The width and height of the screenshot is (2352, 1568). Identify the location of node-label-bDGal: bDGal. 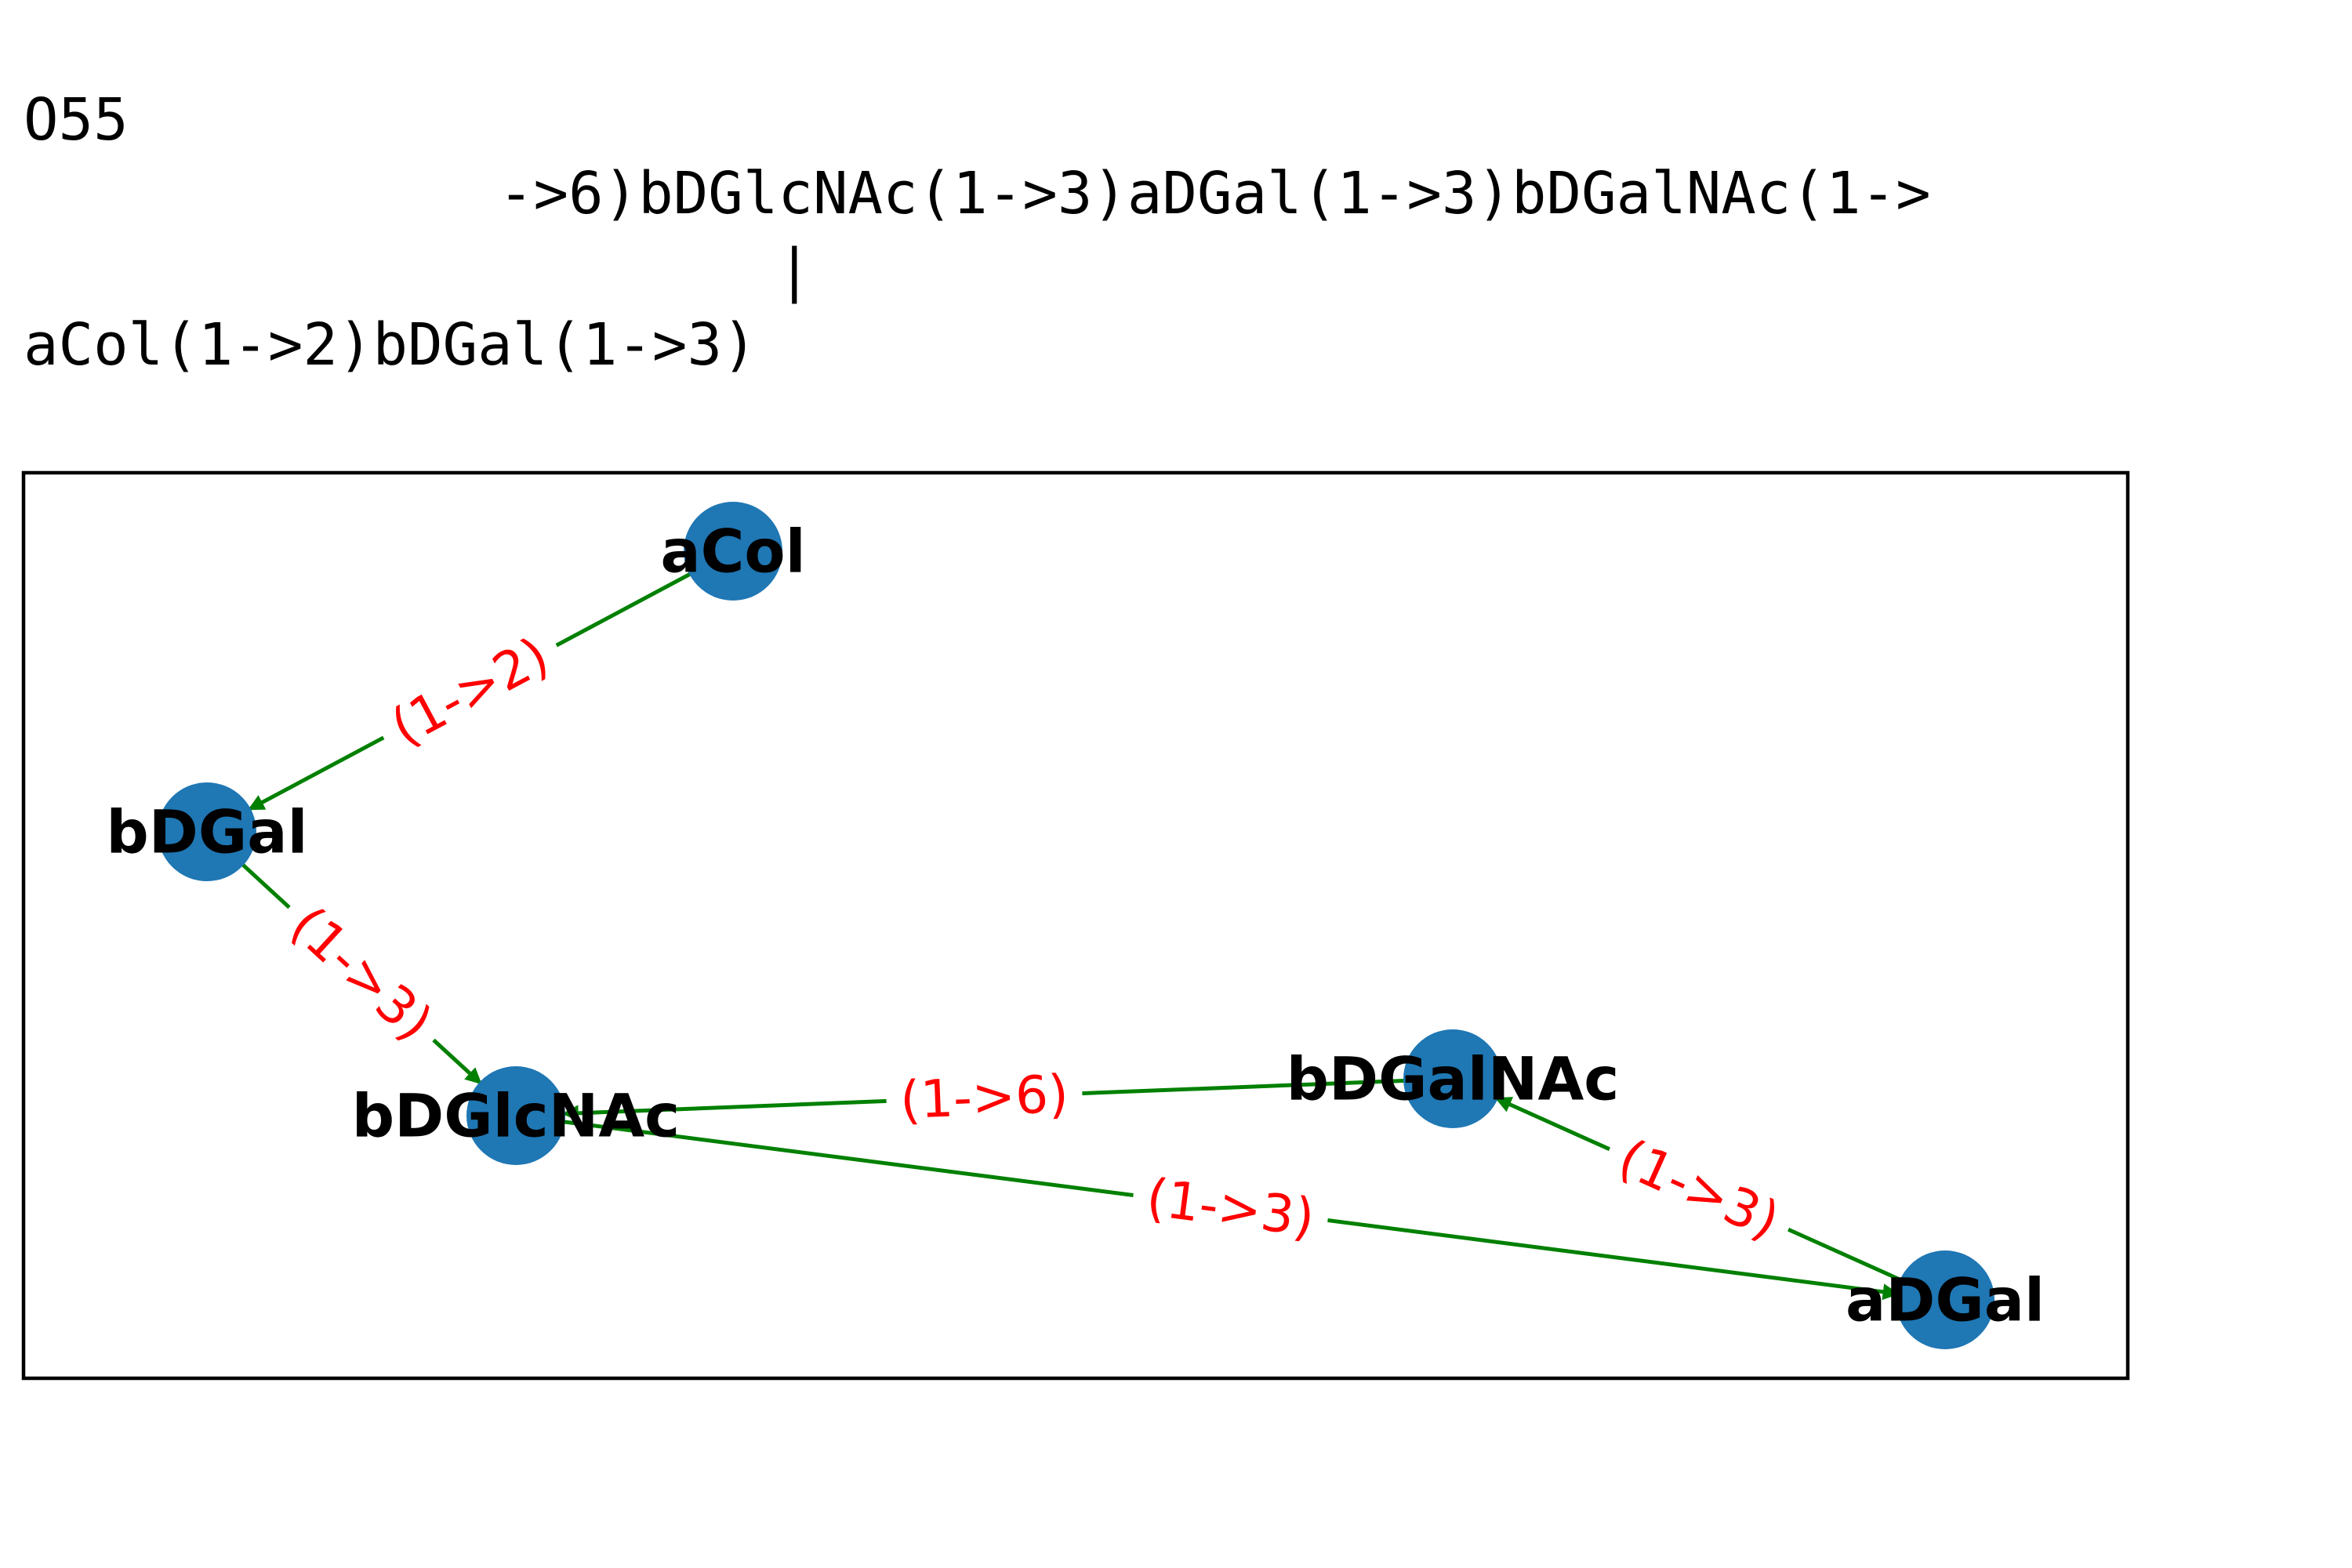
(206, 832).